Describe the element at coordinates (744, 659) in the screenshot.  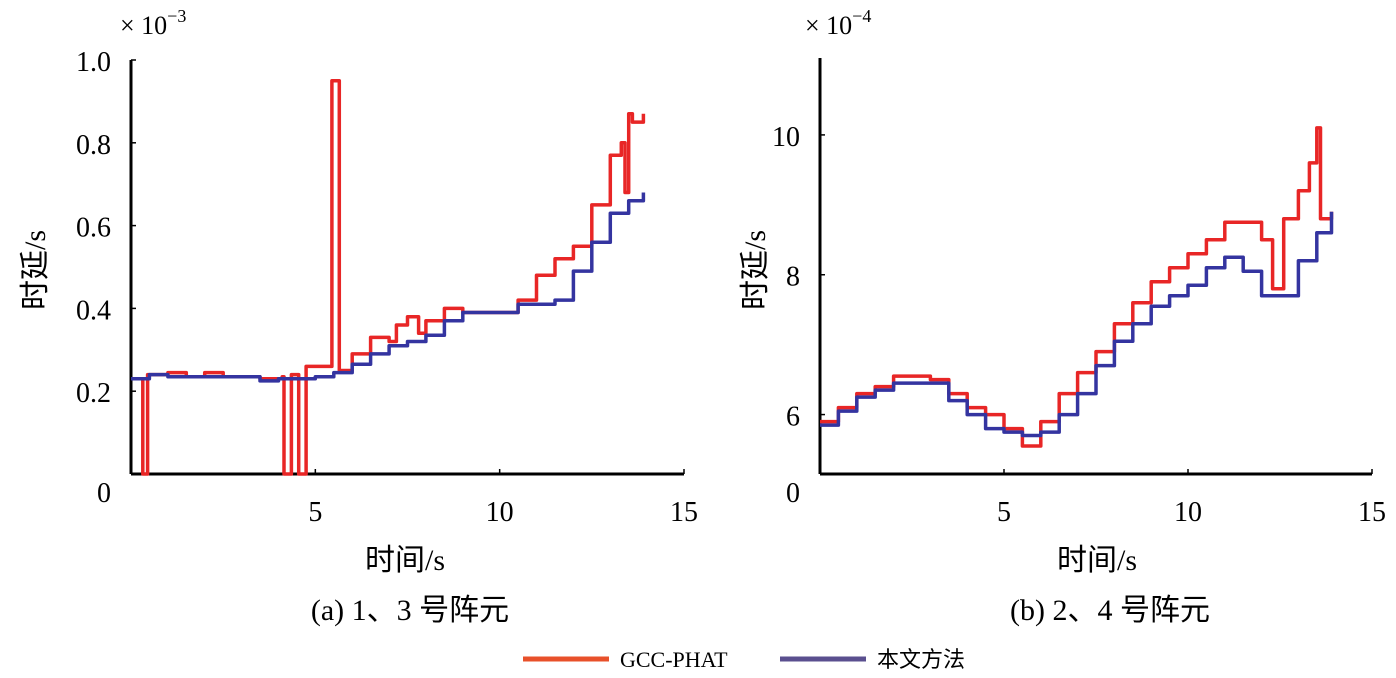
I see `legend: GCC-PHAT 本文方法` at that location.